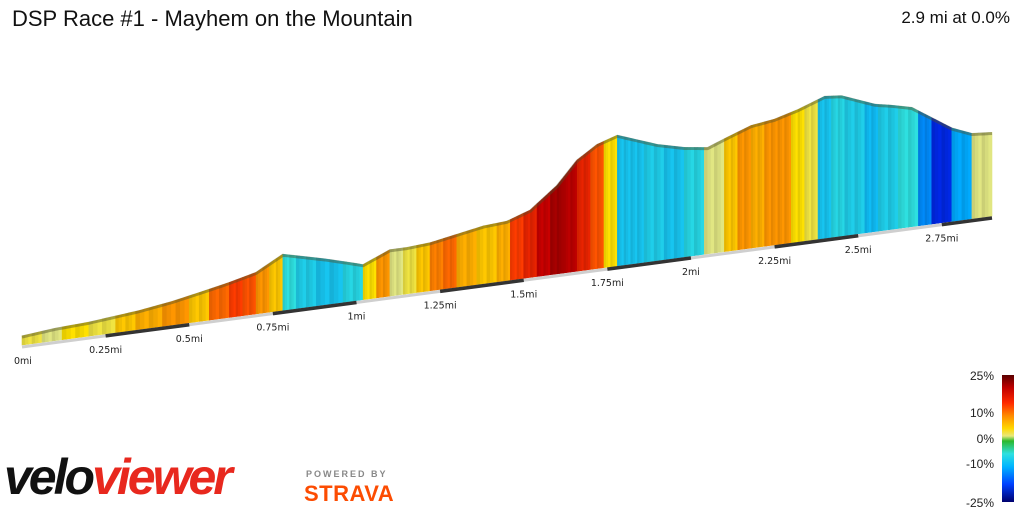 This screenshot has height=512, width=1024. Describe the element at coordinates (189, 339) in the screenshot. I see `distance-tick-label: 0.5mi` at that location.